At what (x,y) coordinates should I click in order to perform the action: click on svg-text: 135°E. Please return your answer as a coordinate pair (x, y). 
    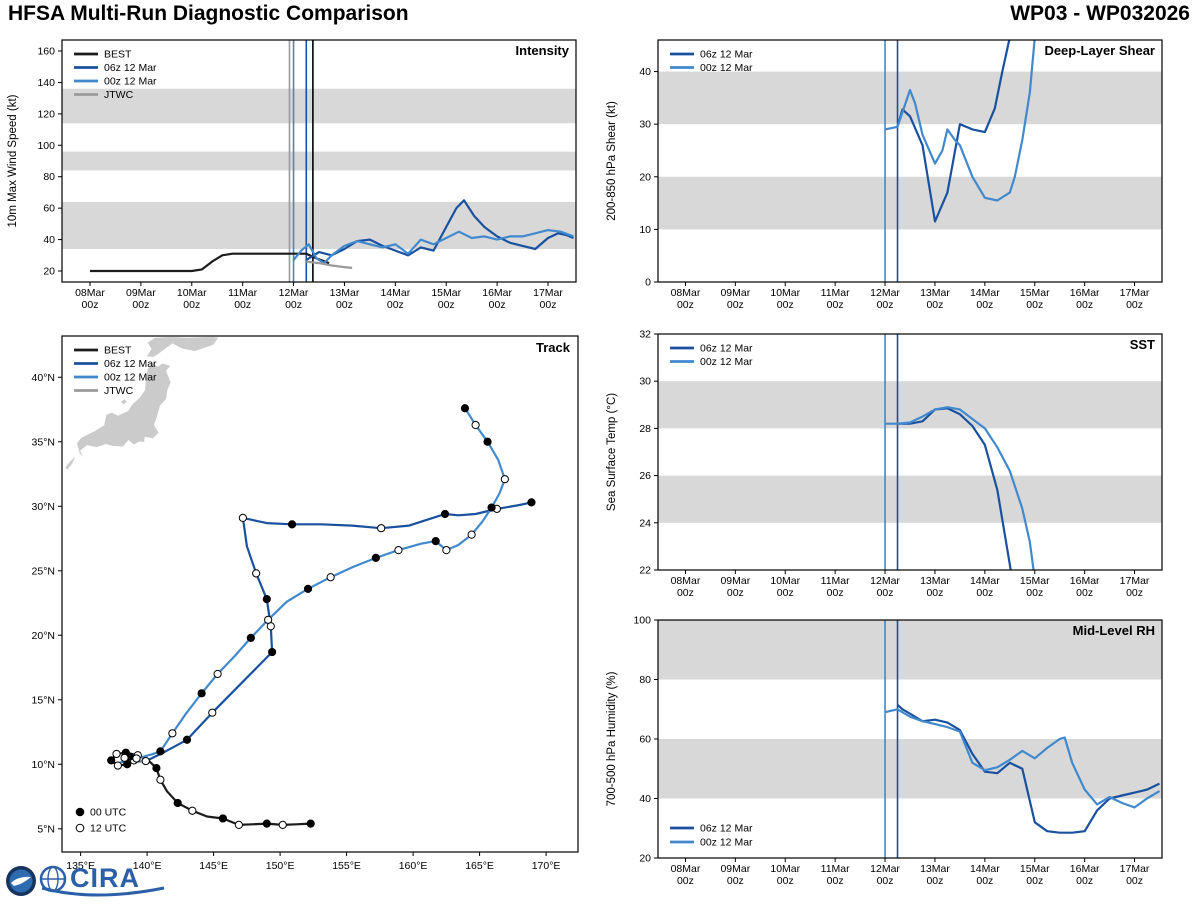
    Looking at the image, I should click on (80, 866).